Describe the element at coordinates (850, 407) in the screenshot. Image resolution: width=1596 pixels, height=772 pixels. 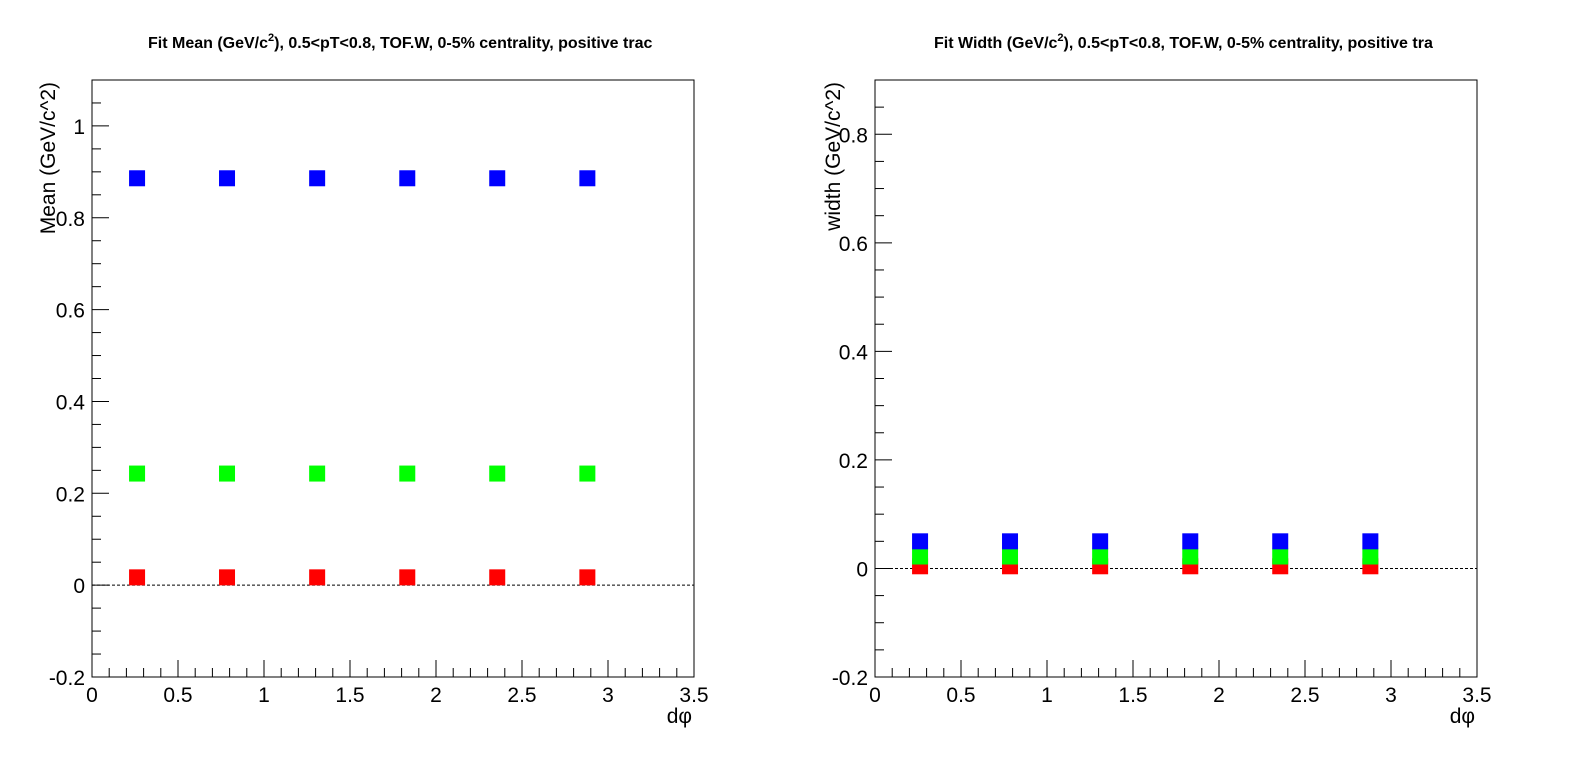
I see `width-y-tick-labels: -0.2 0 0.2 0.4 0.6 0.8` at that location.